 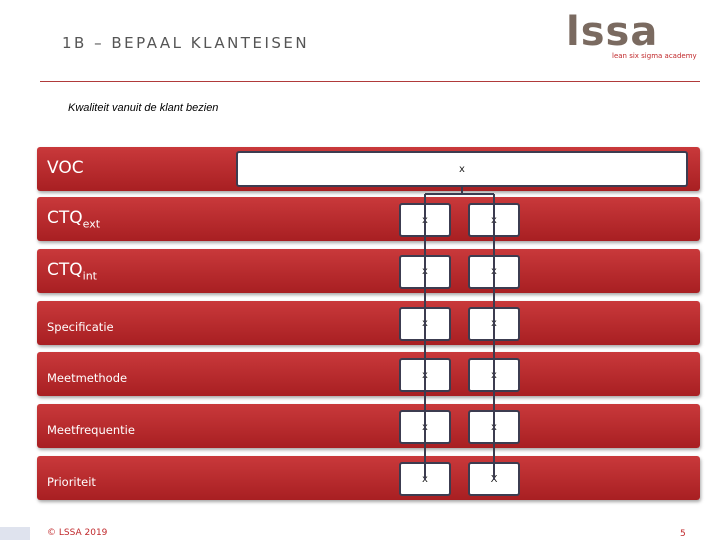 What do you see at coordinates (683, 534) in the screenshot?
I see `page-number: 5` at bounding box center [683, 534].